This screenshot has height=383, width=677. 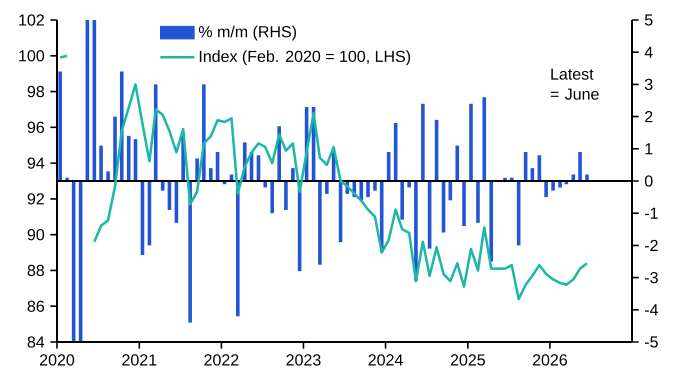 What do you see at coordinates (648, 84) in the screenshot?
I see `y2-tick-label: 3` at bounding box center [648, 84].